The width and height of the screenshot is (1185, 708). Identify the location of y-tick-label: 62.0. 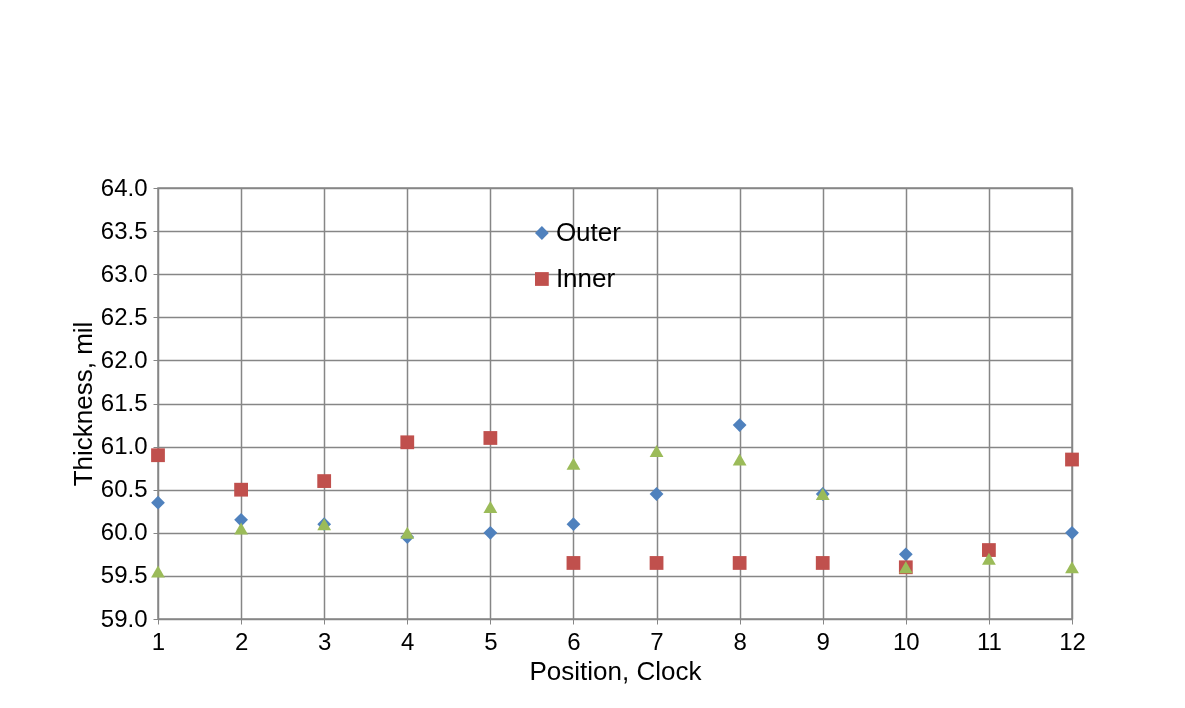
(124, 359).